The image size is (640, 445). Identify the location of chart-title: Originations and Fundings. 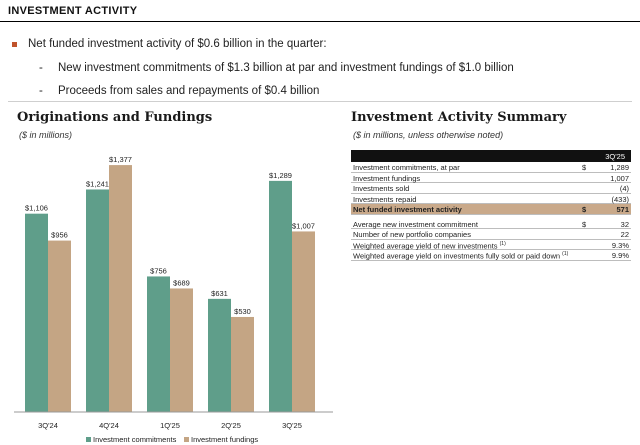
(115, 117).